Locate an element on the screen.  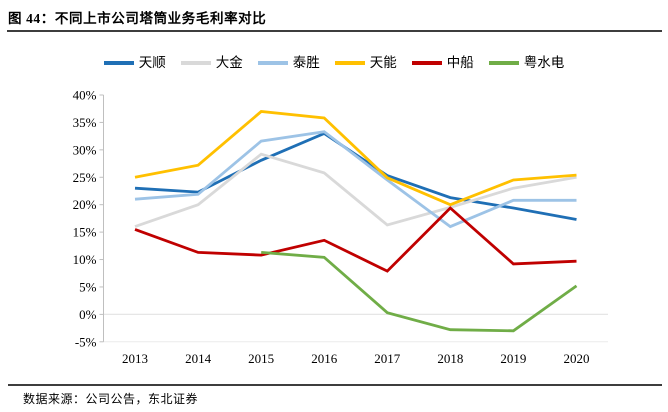
legend-item: 天能 is located at coordinates (365, 63).